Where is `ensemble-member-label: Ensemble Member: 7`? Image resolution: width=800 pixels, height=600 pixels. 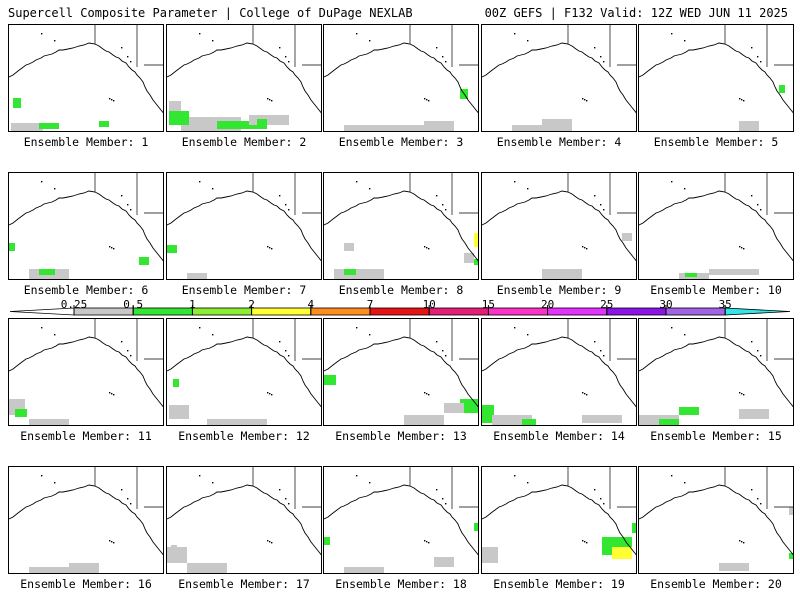 ensemble-member-label: Ensemble Member: 7 is located at coordinates (244, 290).